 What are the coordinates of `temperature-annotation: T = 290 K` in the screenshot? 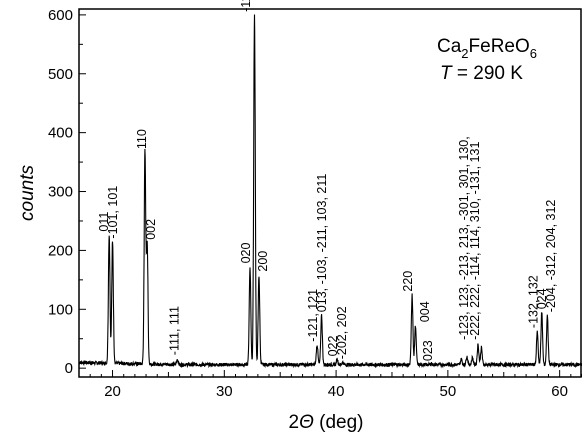 It's located at (481, 73).